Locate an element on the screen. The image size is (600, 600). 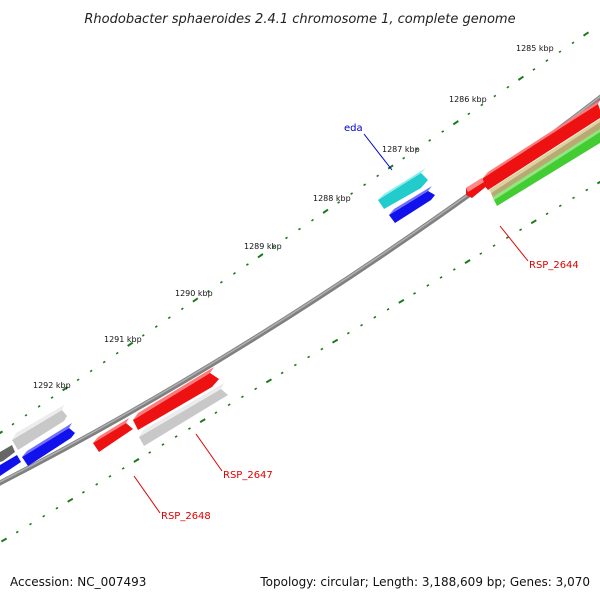
gene-gray-left is located at coordinates (39, 430).